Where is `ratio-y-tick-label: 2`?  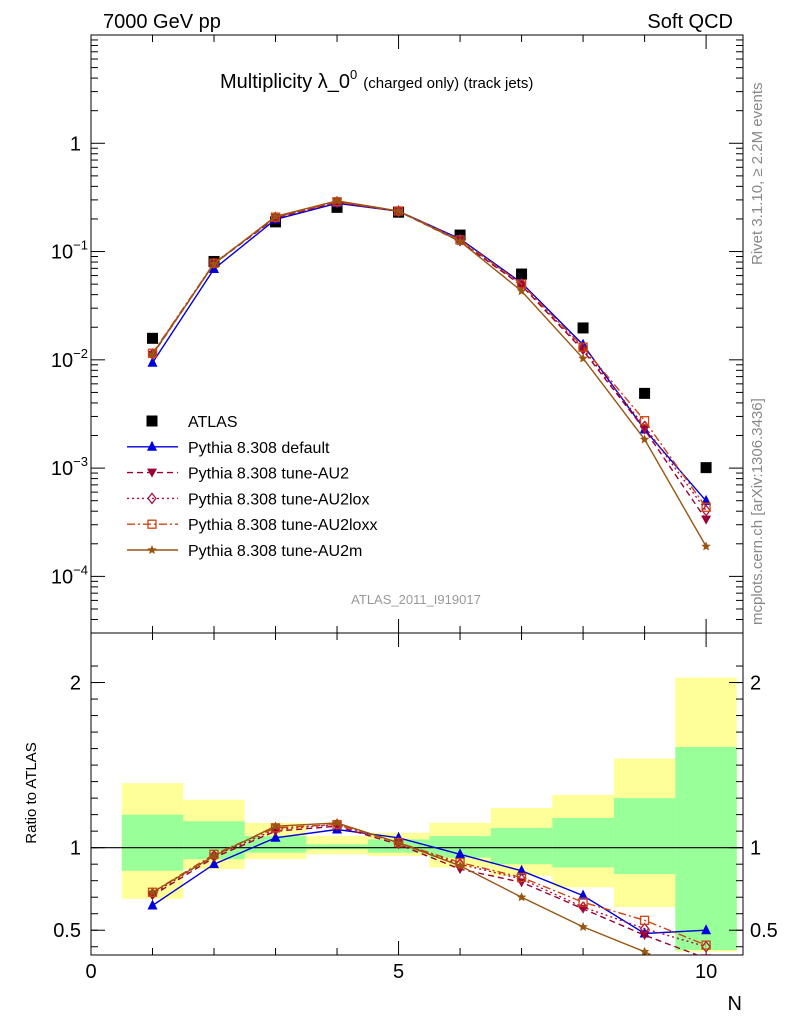
ratio-y-tick-label: 2 is located at coordinates (75, 684).